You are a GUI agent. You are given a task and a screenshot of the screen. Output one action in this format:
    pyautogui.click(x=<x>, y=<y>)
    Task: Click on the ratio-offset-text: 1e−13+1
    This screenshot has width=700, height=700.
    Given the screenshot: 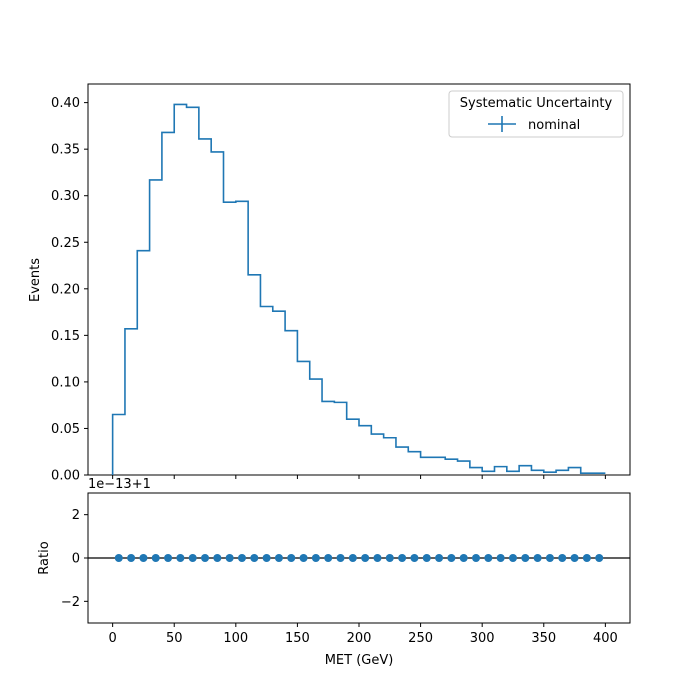 What is the action you would take?
    pyautogui.click(x=119, y=484)
    